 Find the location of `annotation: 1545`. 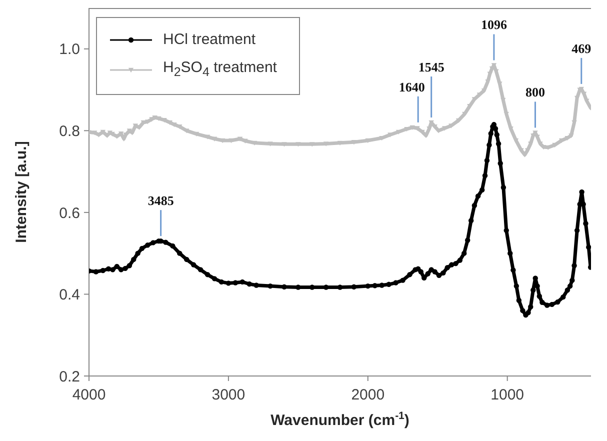

annotation: 1545 is located at coordinates (431, 66).